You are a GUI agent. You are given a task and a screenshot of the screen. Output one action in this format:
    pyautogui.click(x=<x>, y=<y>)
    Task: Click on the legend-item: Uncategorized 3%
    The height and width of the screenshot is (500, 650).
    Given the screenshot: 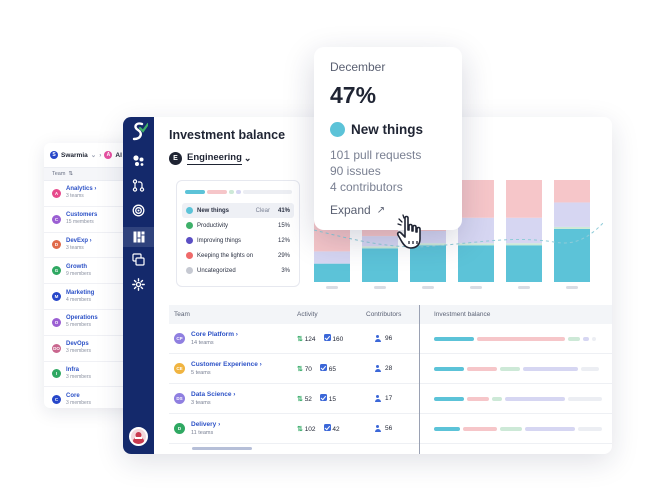 What is the action you would take?
    pyautogui.click(x=238, y=270)
    